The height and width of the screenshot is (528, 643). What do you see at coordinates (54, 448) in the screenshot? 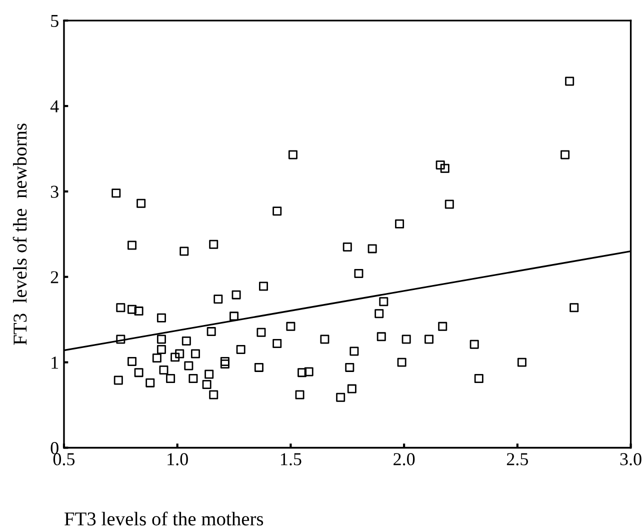
I see `y-tick-label: 0` at bounding box center [54, 448].